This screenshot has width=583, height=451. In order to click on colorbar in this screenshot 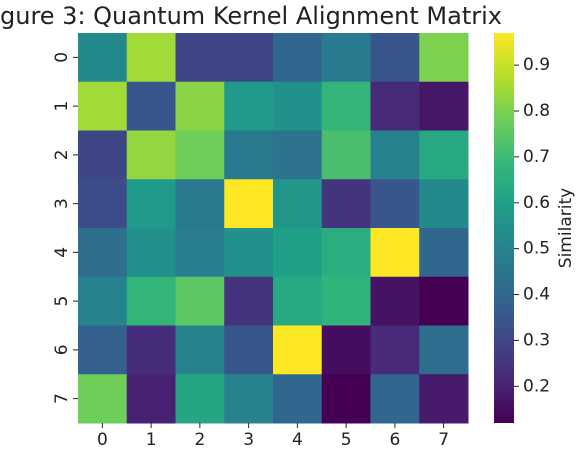, I will do `click(504, 228)`.